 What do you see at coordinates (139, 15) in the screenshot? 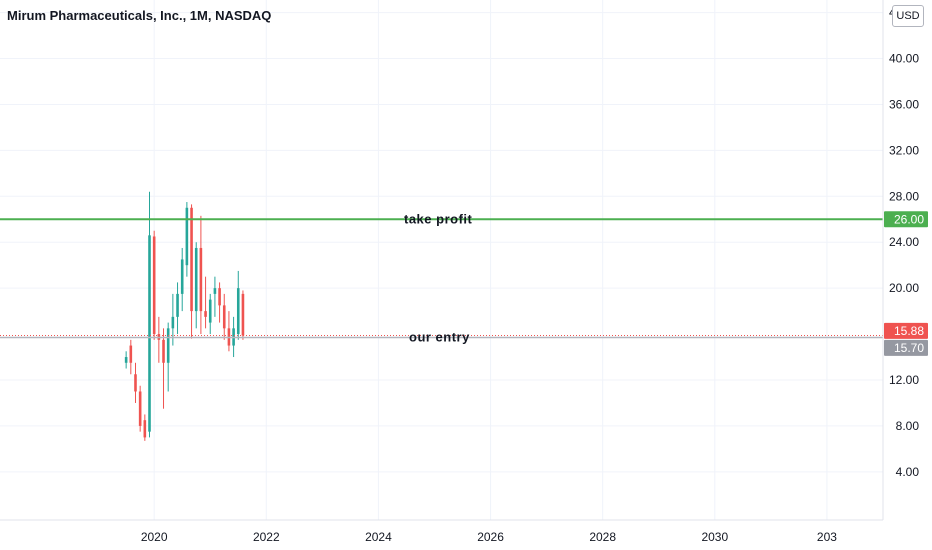
I see `chart-title: Mirum Pharmaceuticals, Inc., 1M, NASDAQ` at bounding box center [139, 15].